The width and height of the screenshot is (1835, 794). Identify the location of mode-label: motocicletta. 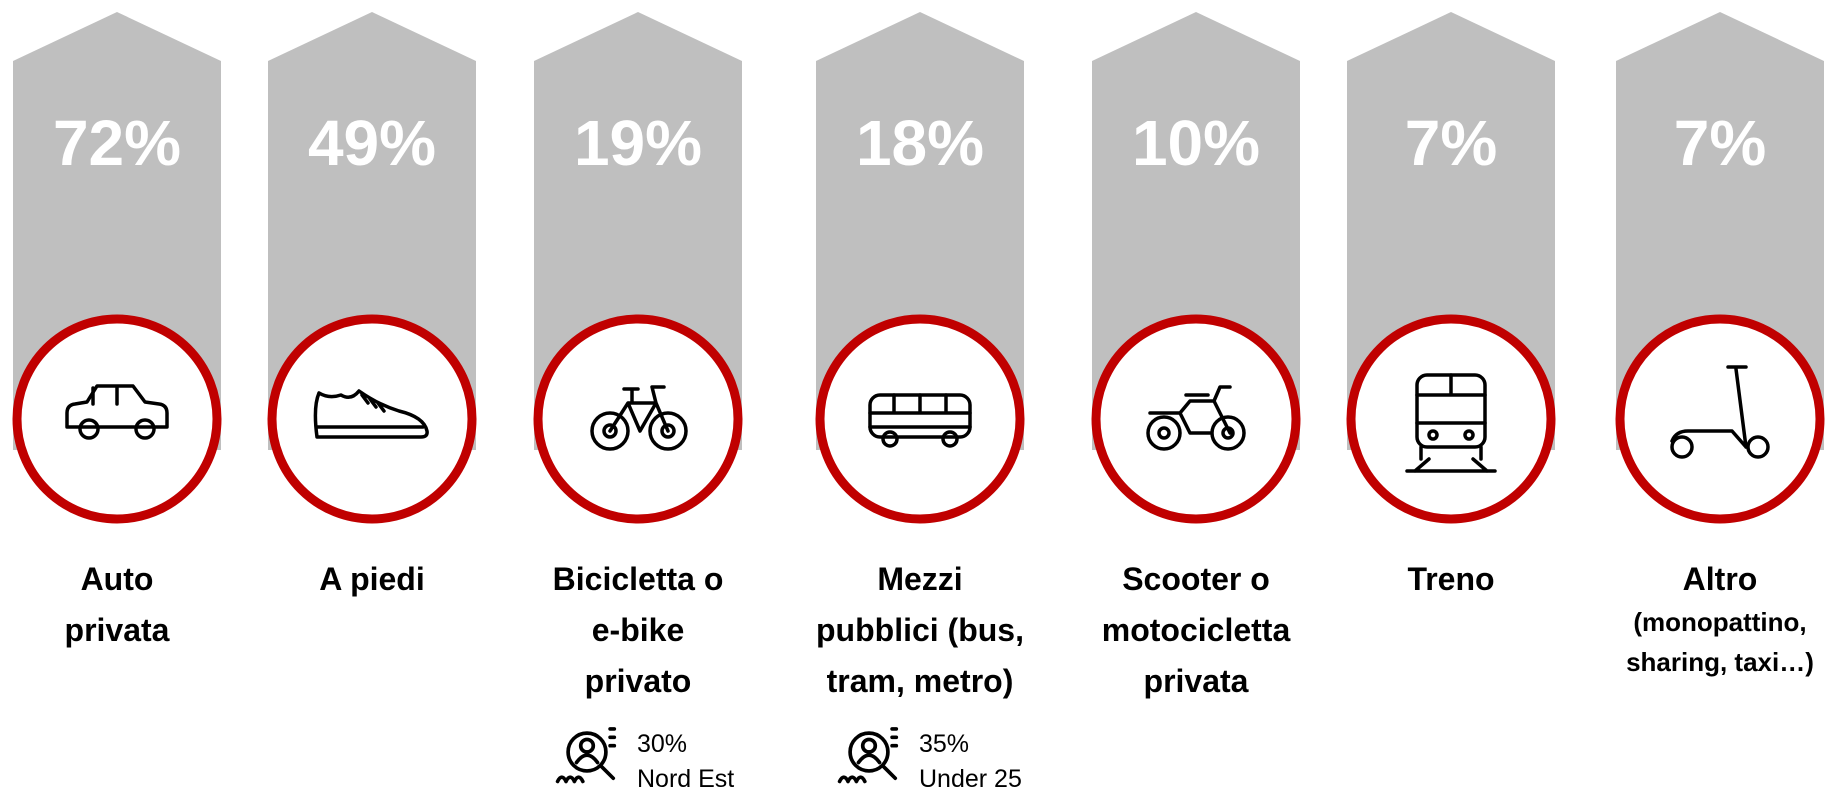
(1196, 630).